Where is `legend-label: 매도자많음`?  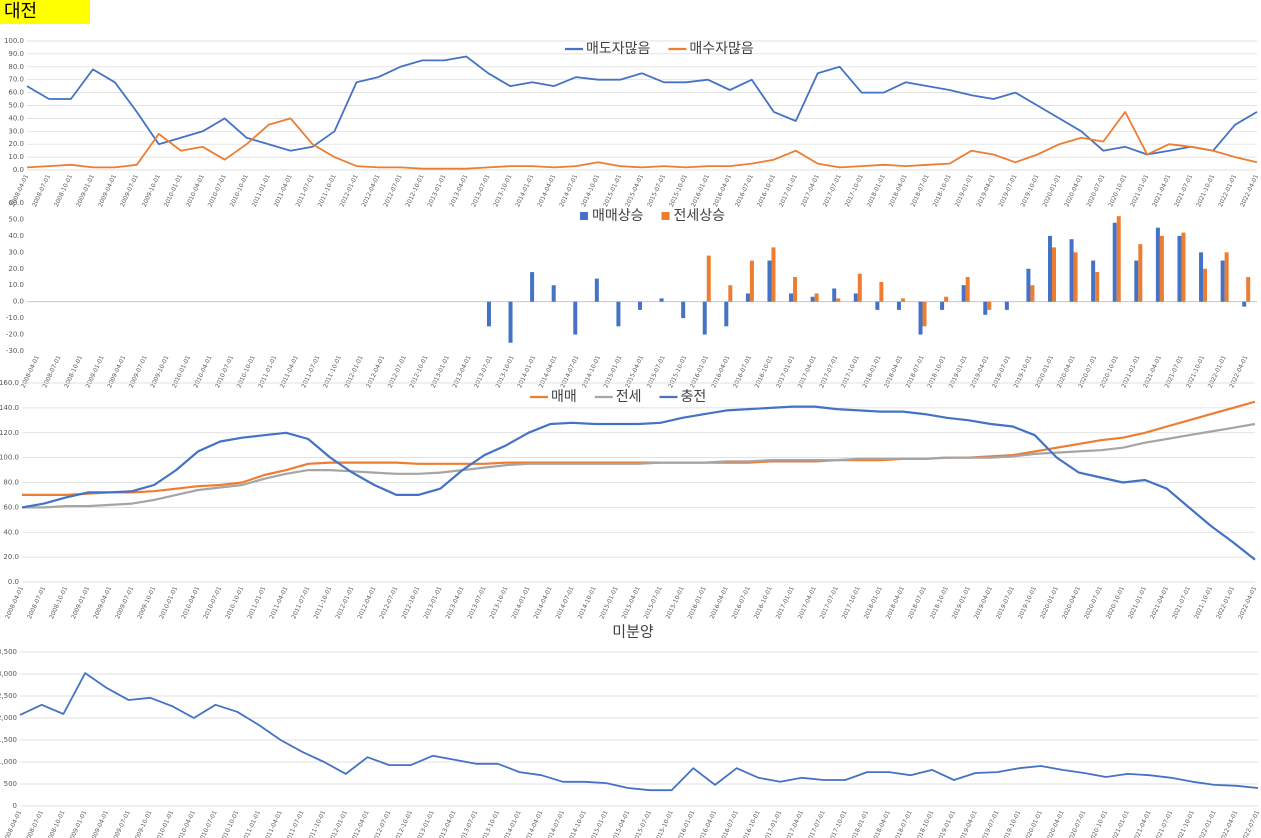 legend-label: 매도자많음 is located at coordinates (618, 49).